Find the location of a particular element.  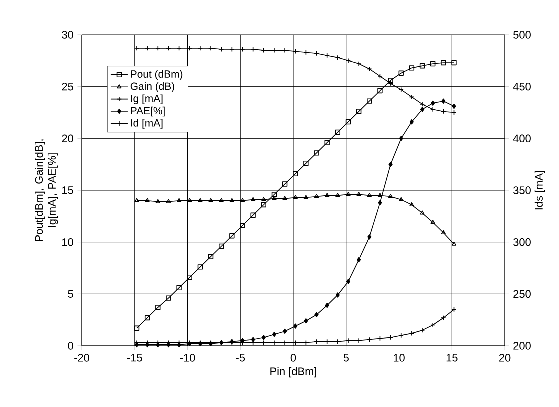

y2-tick-label: 200 is located at coordinates (522, 346).